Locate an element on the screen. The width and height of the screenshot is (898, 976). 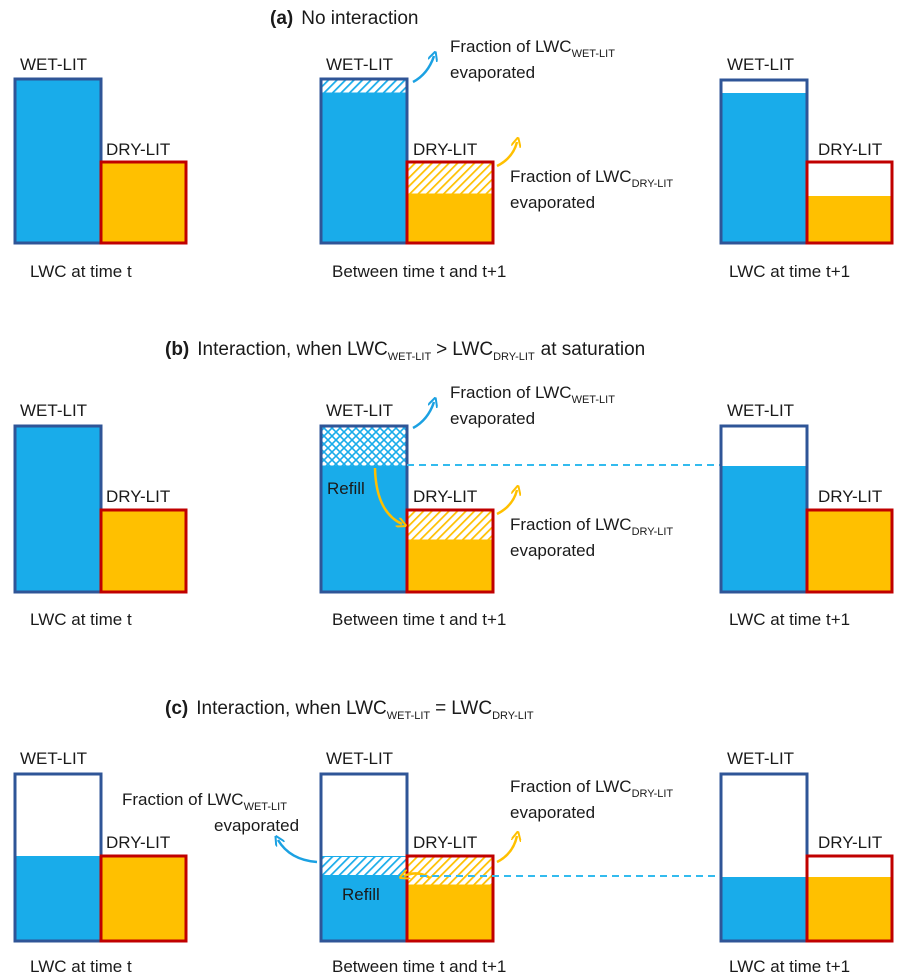
panel-b-stage-t: WET-LIT DRY-LIT LWC at time t is located at coordinates (100, 515).